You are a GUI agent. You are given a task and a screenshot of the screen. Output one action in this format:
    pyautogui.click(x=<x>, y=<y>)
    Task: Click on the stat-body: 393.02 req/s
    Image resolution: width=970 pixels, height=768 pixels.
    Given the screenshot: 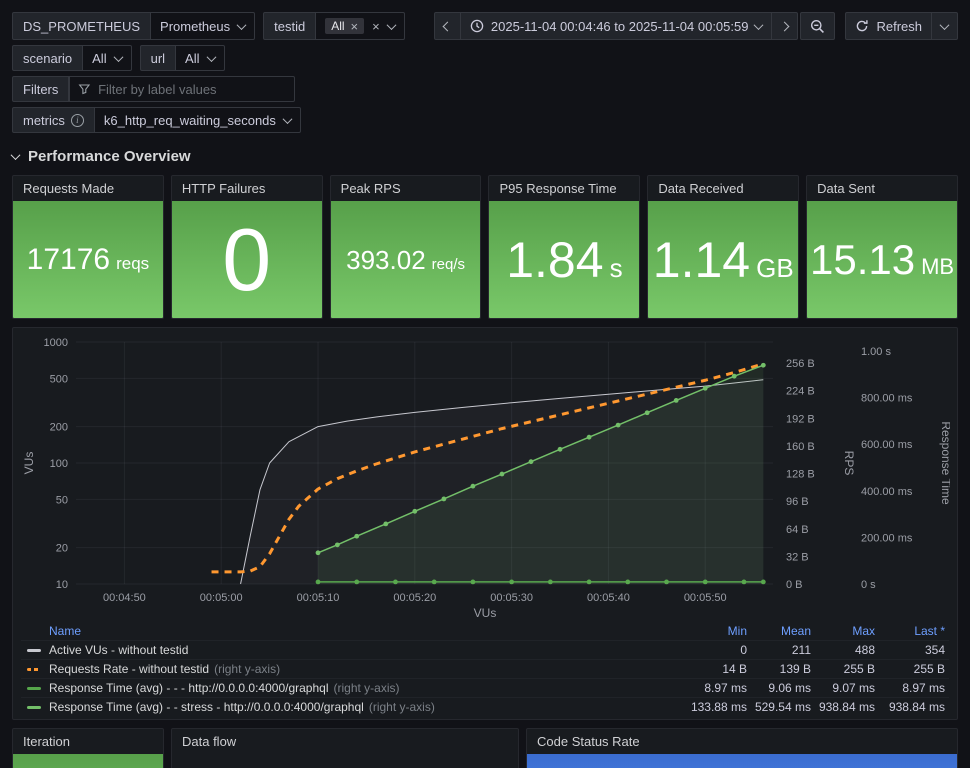 What is the action you would take?
    pyautogui.click(x=405, y=259)
    